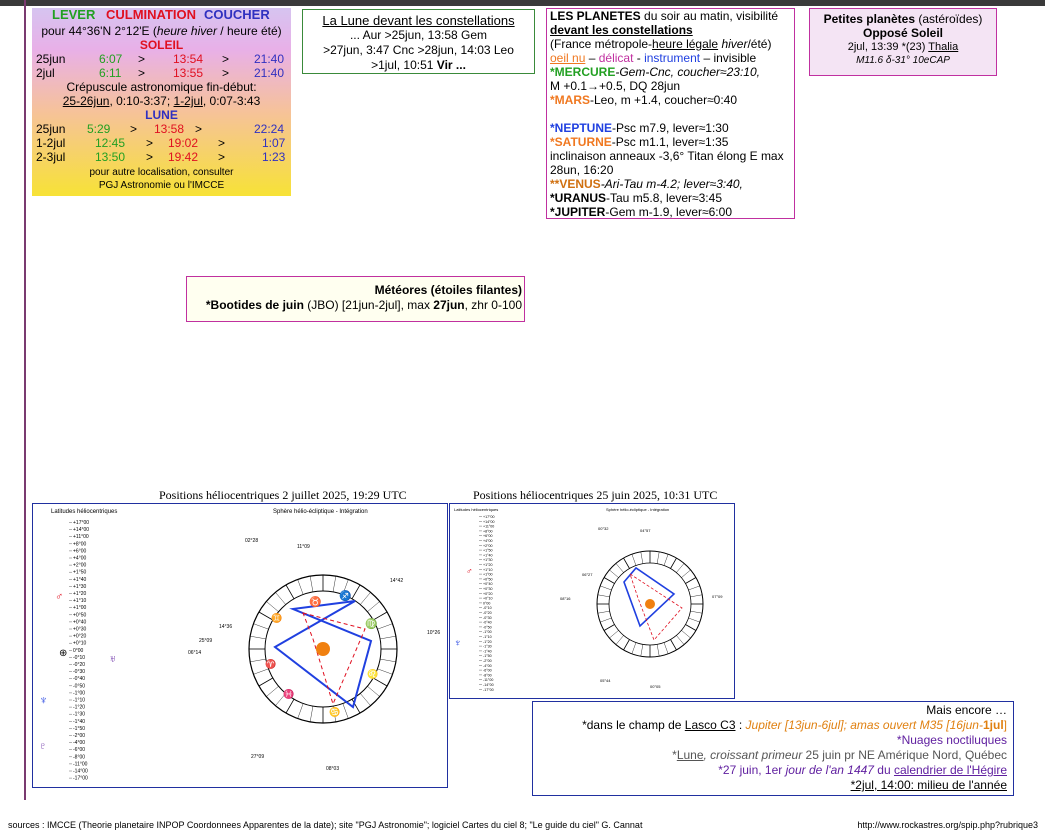 This screenshot has height=839, width=1045. Describe the element at coordinates (672, 72) in the screenshot. I see `mercure-line: *MERCURE-Gem-Cnc, coucher≈23:10,` at that location.